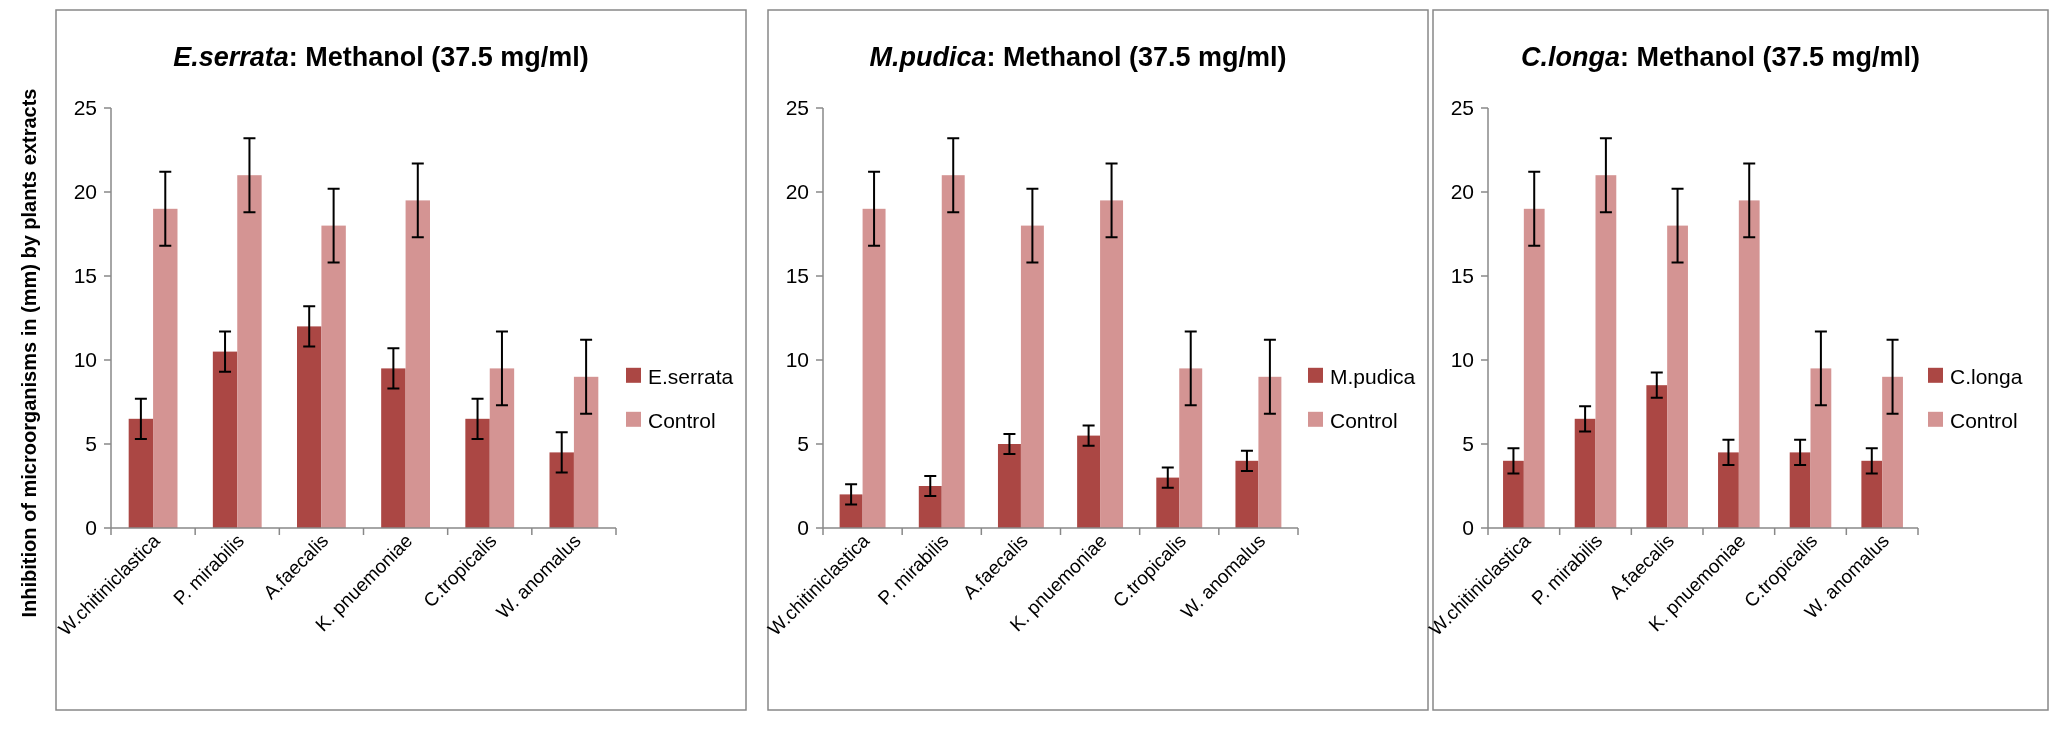 The height and width of the screenshot is (752, 2065). What do you see at coordinates (381, 57) in the screenshot?
I see `chart-title: E.serrata: Methanol (37.5 mg/ml)` at bounding box center [381, 57].